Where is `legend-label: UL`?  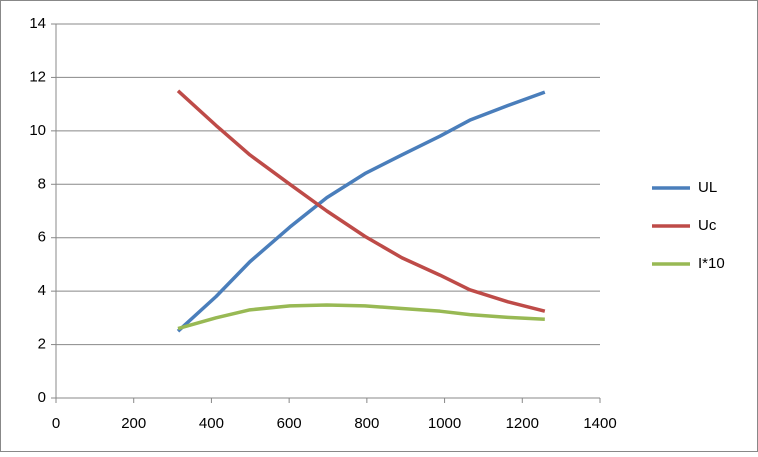
legend-label: UL is located at coordinates (707, 187).